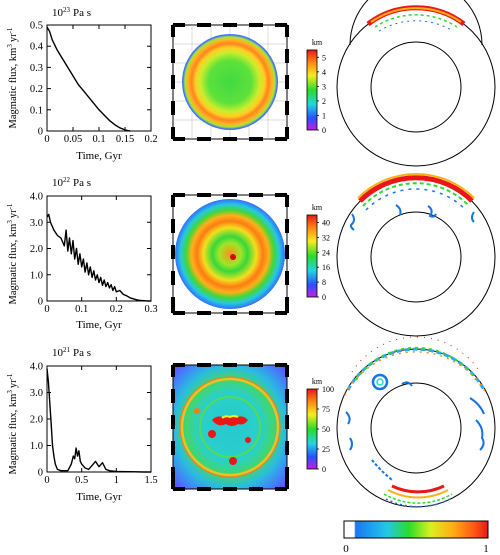 The image size is (500, 555). What do you see at coordinates (326, 252) in the screenshot?
I see `colorbar-tick-label: 24` at bounding box center [326, 252].